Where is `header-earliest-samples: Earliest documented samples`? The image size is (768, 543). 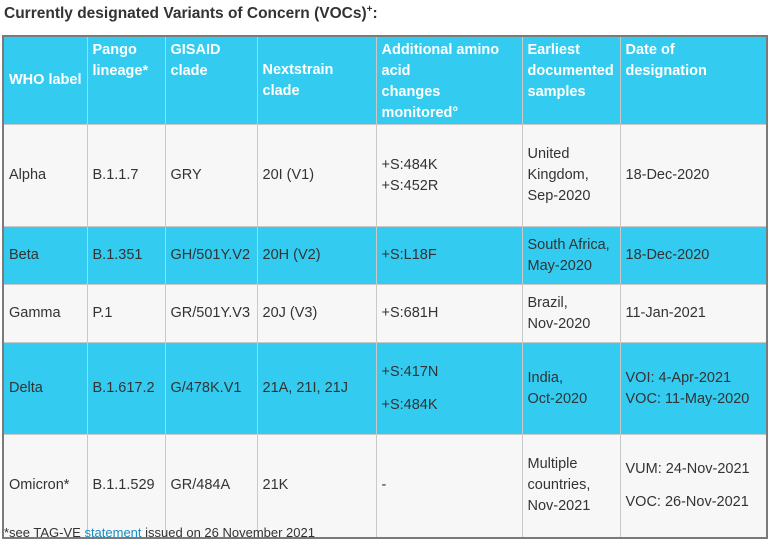
header-earliest-samples: Earliest documented samples is located at coordinates (571, 80).